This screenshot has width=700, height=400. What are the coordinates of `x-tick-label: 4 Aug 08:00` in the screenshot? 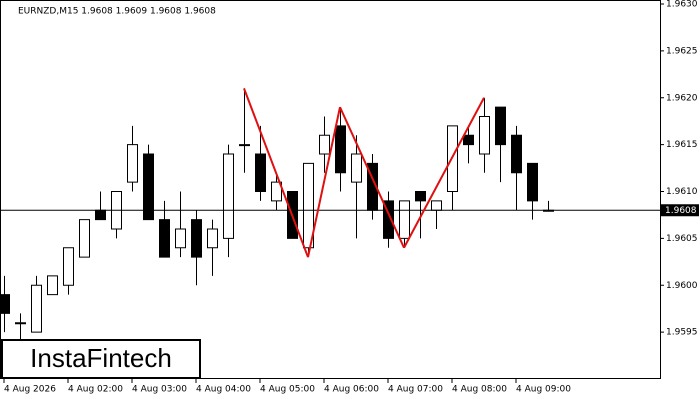 It's located at (479, 390).